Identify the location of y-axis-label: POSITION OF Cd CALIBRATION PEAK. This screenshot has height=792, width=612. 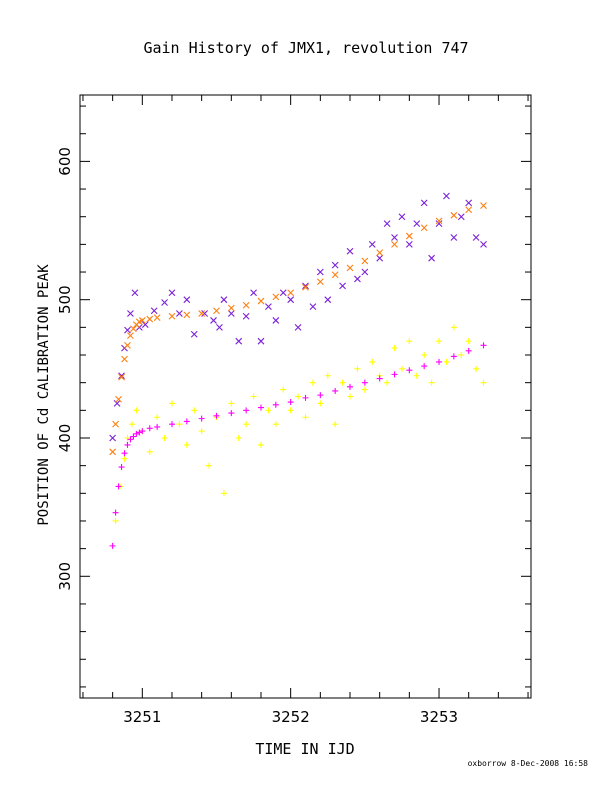
(44, 395).